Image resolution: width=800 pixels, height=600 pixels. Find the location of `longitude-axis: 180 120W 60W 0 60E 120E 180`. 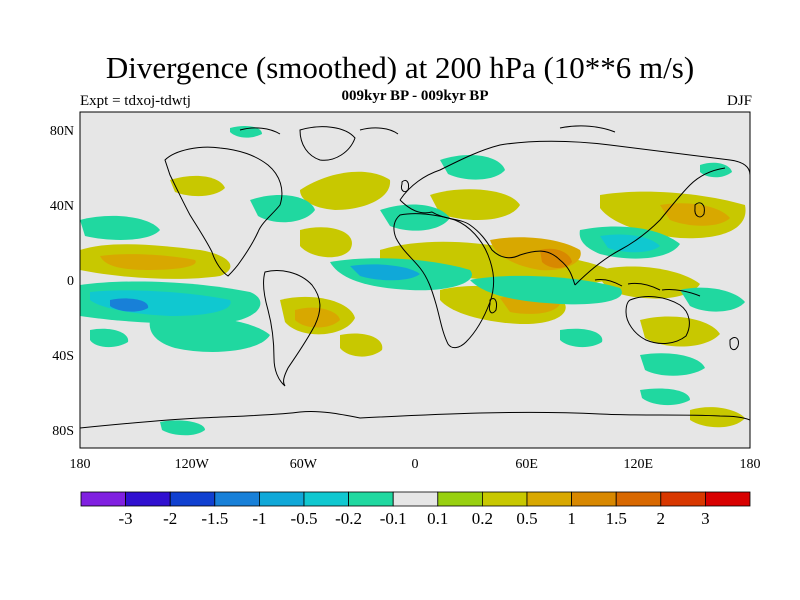

longitude-axis: 180 120W 60W 0 60E 120E 180 is located at coordinates (415, 464).